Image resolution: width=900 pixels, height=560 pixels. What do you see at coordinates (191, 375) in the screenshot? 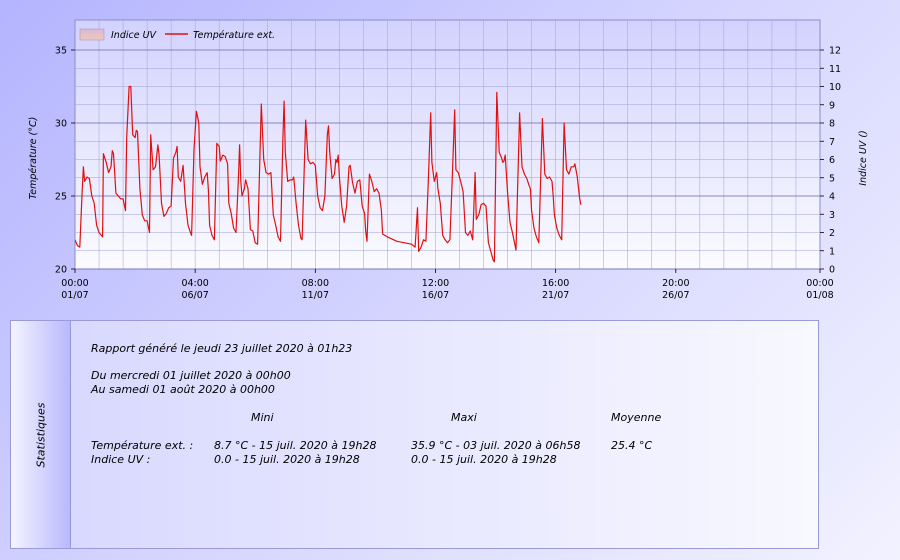
I see `period-from-line: Du mercredi 01 juillet 2020 à 00h00` at bounding box center [191, 375].